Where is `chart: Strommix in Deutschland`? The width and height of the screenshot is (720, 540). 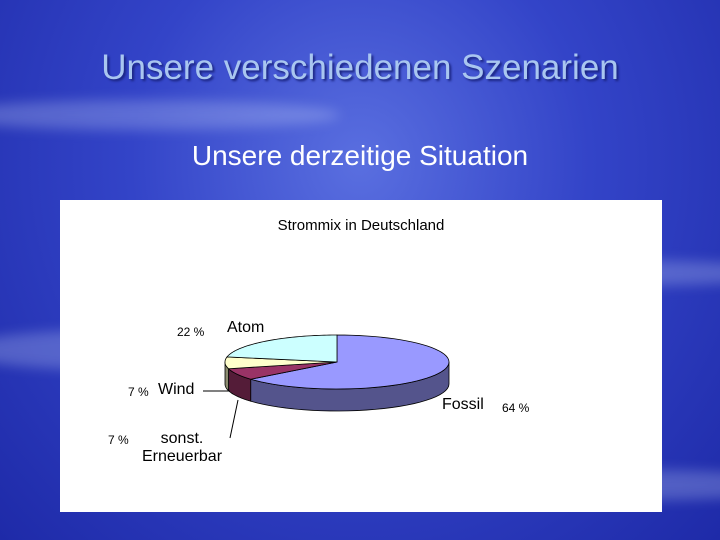
chart: Strommix in Deutschland is located at coordinates (326, 328).